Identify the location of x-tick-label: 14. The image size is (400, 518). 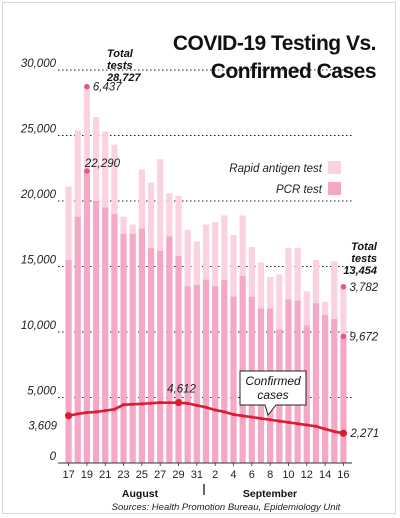
(325, 475).